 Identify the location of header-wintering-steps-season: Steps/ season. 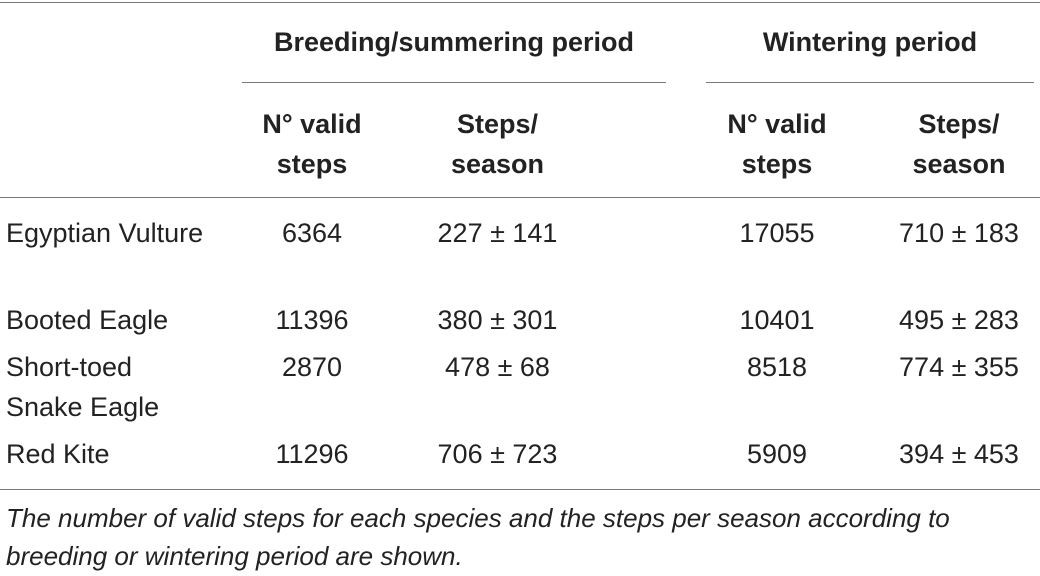
(952, 144).